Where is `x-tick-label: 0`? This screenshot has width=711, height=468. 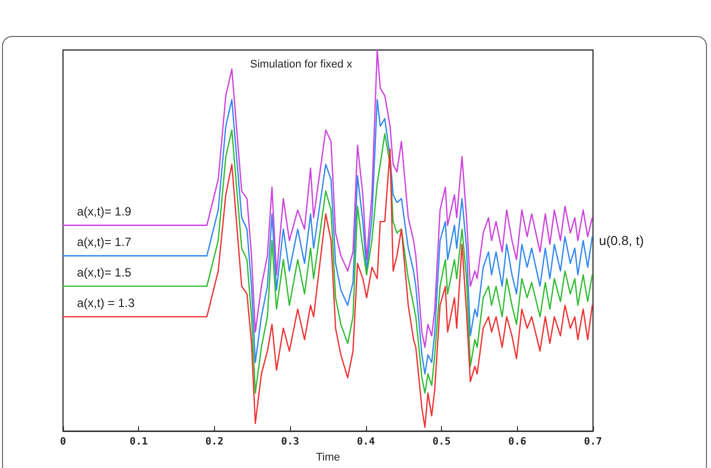 x-tick-label: 0 is located at coordinates (63, 442).